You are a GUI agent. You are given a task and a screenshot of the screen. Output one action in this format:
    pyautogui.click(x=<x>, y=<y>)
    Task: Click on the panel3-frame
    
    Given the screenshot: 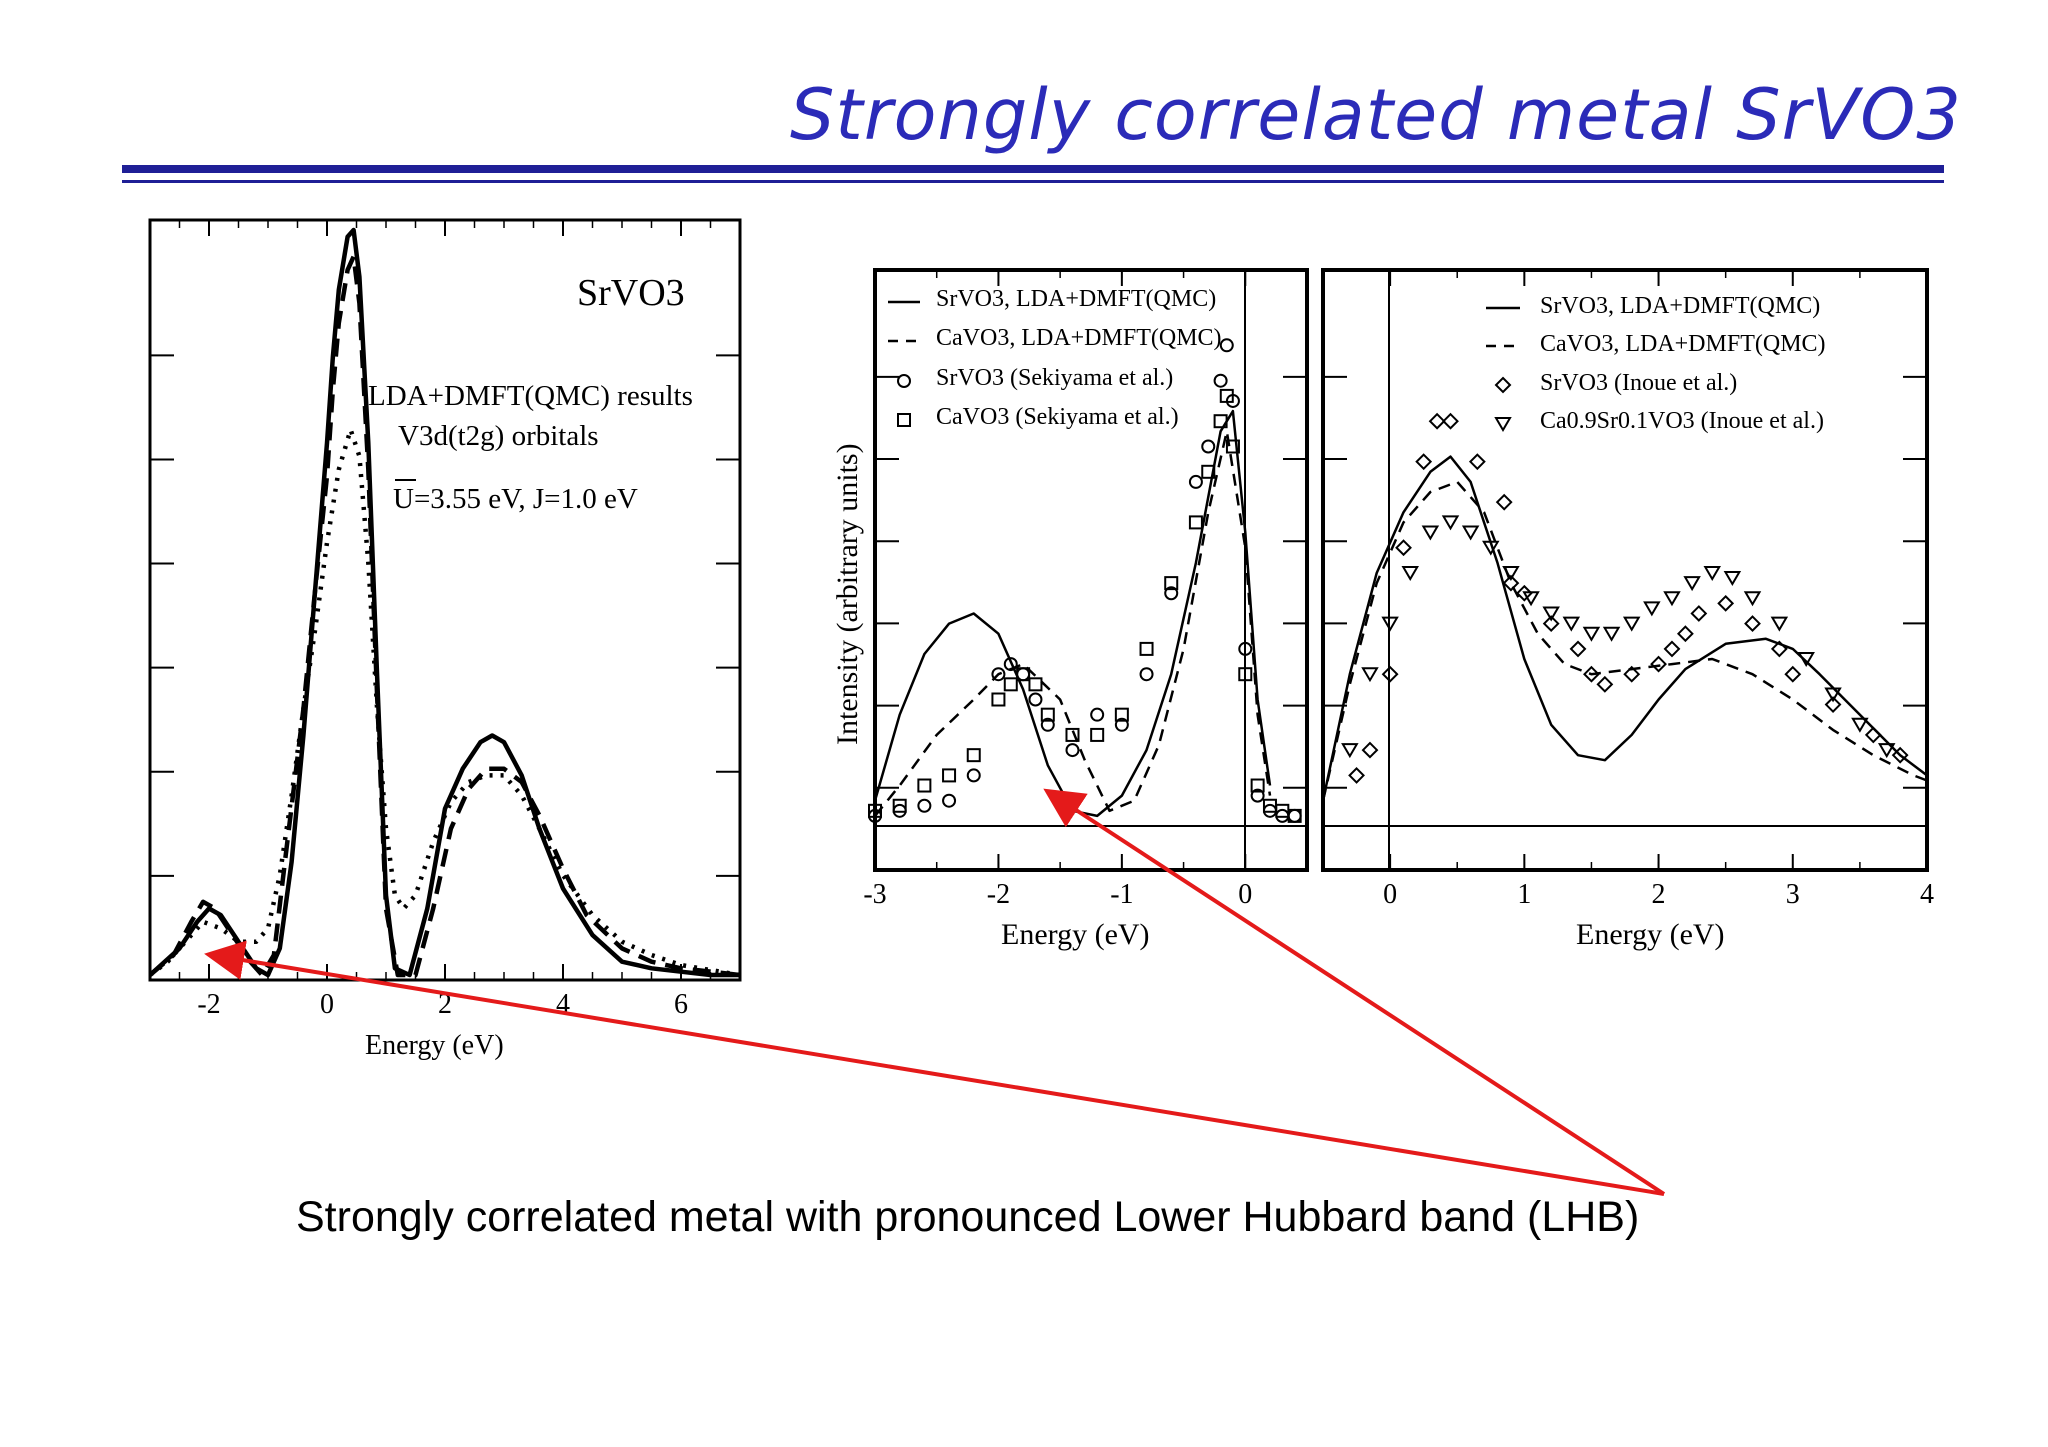 What is the action you would take?
    pyautogui.click(x=1625, y=570)
    